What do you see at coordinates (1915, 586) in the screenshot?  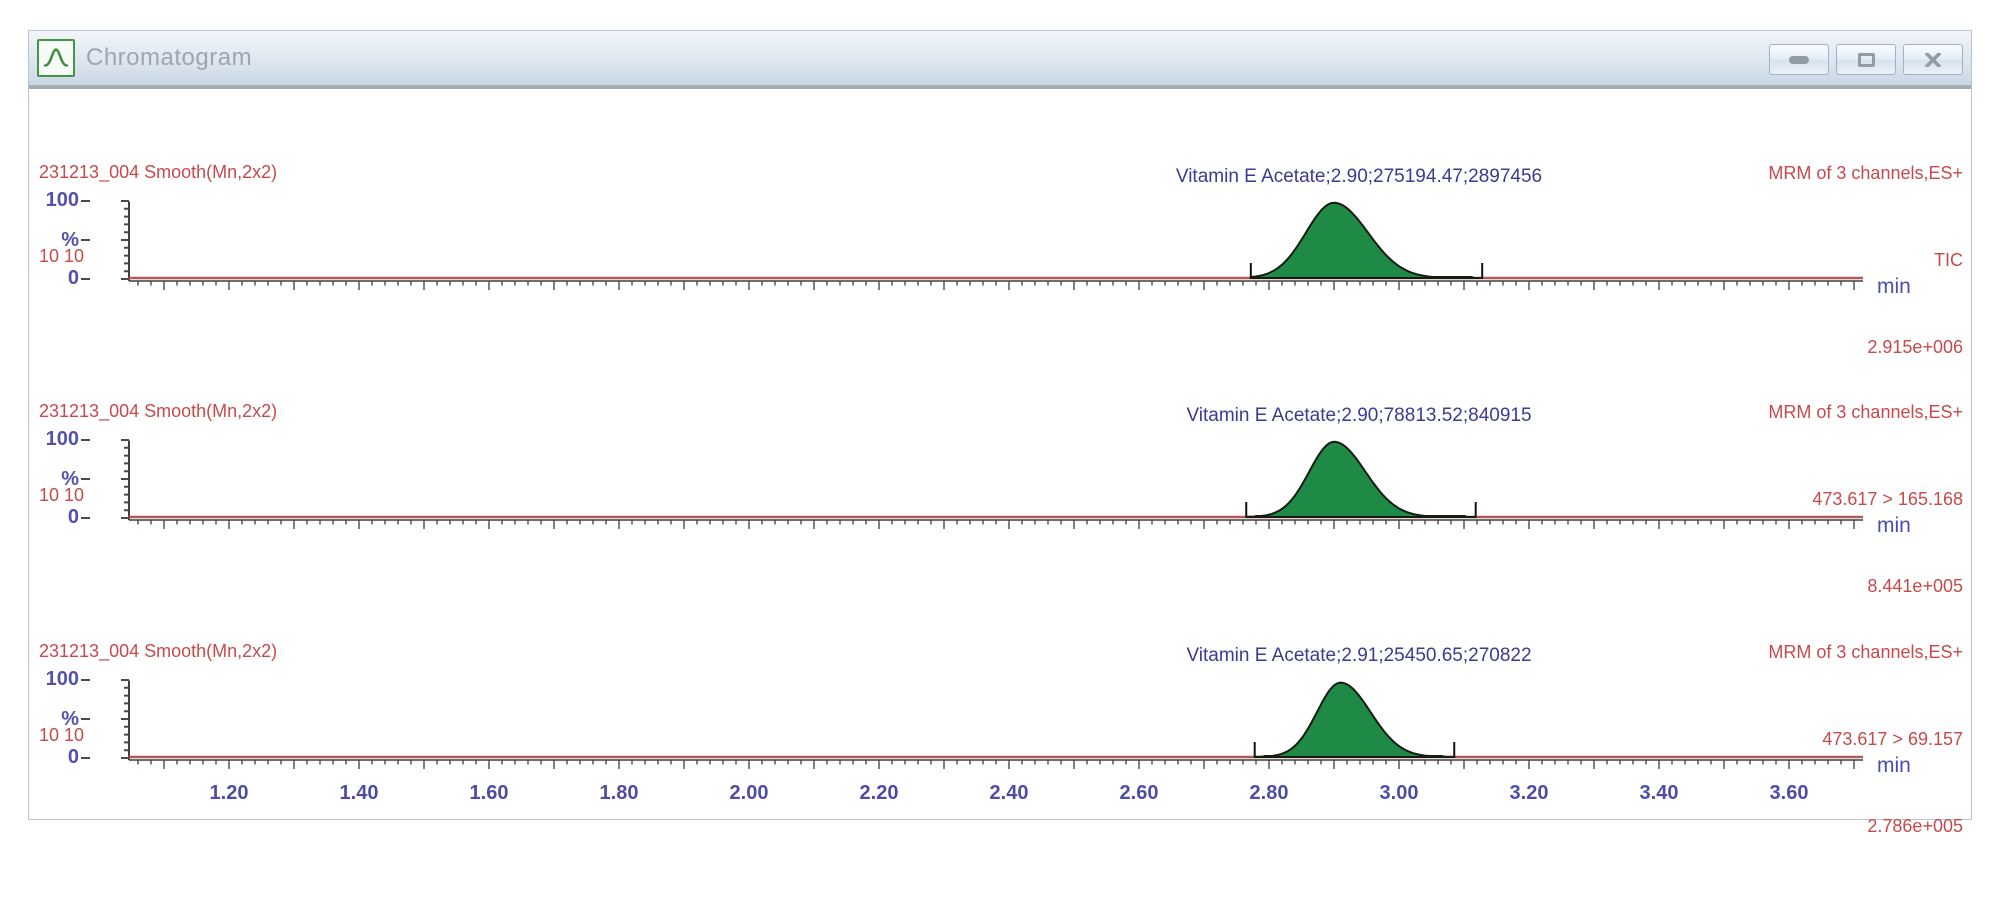 I see `intensity-scale: 8.441e+005` at bounding box center [1915, 586].